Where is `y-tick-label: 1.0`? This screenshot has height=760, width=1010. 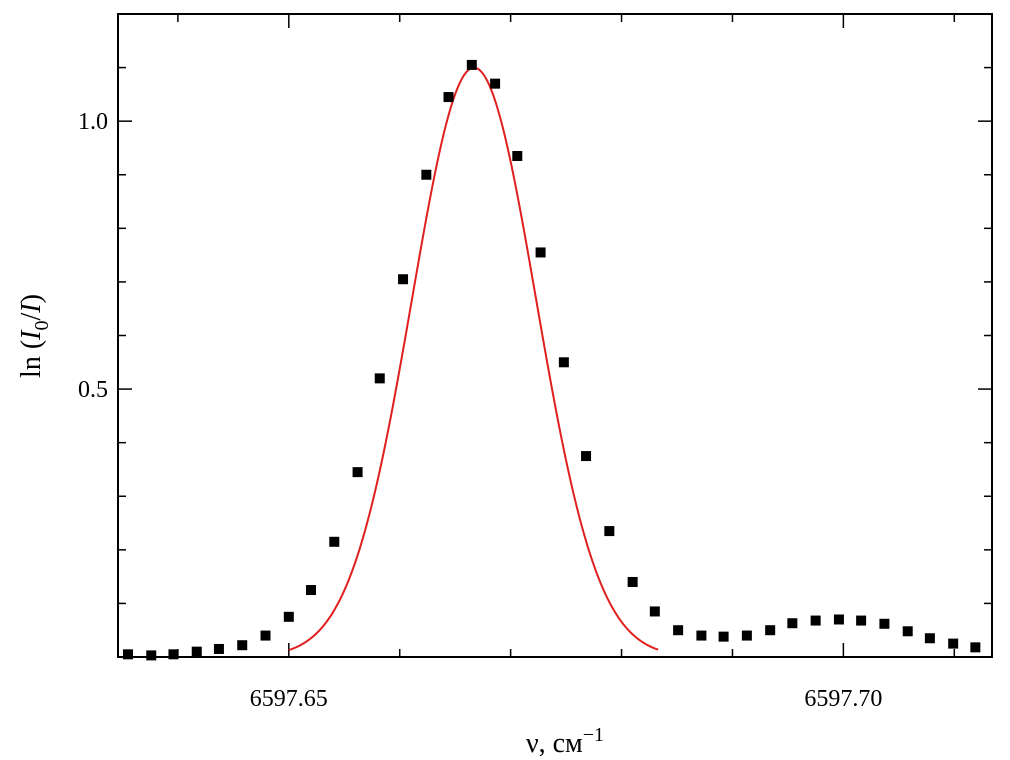 y-tick-label: 1.0 is located at coordinates (93, 122).